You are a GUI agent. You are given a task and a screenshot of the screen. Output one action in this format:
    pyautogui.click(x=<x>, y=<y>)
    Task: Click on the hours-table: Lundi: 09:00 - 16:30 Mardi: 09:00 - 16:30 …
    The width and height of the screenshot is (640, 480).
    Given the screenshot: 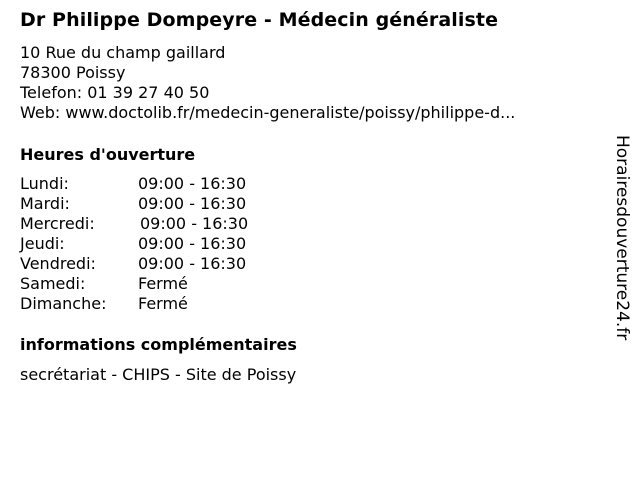 What is the action you would take?
    pyautogui.click(x=134, y=244)
    